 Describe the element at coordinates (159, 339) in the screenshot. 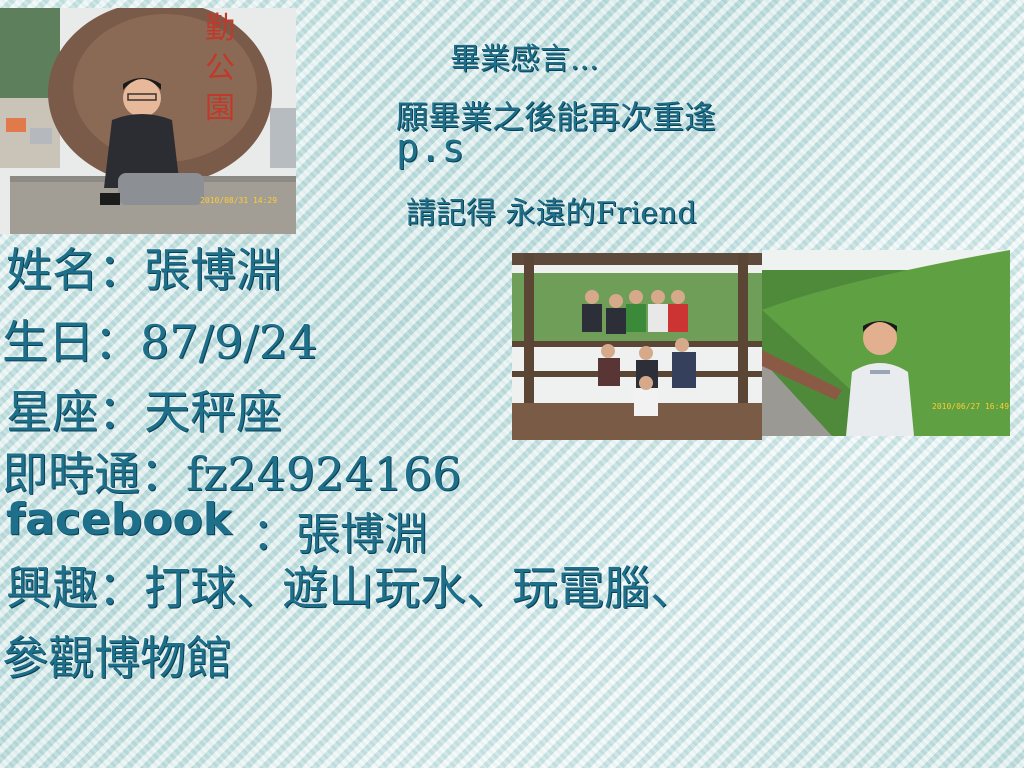

I see `profile-birthday: 生日：87/9/24` at that location.